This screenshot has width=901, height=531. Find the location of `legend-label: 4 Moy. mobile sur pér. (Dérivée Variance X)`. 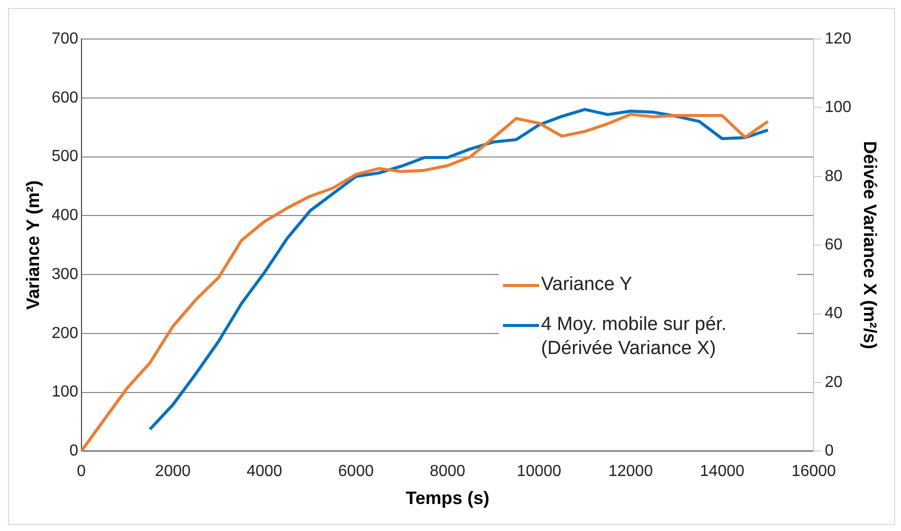

legend-label: 4 Moy. mobile sur pér. (Dérivée Variance X) is located at coordinates (634, 337).